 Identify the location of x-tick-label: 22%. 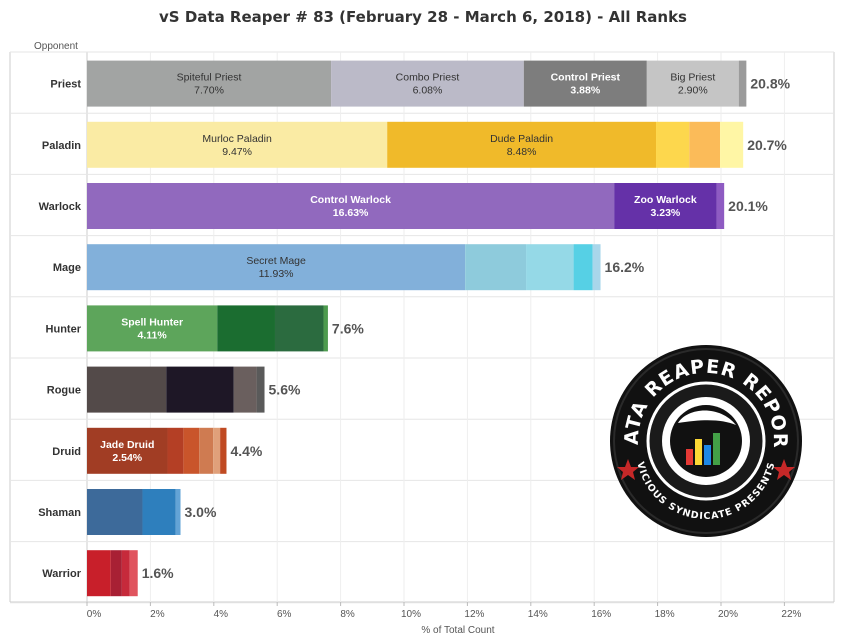
(791, 614).